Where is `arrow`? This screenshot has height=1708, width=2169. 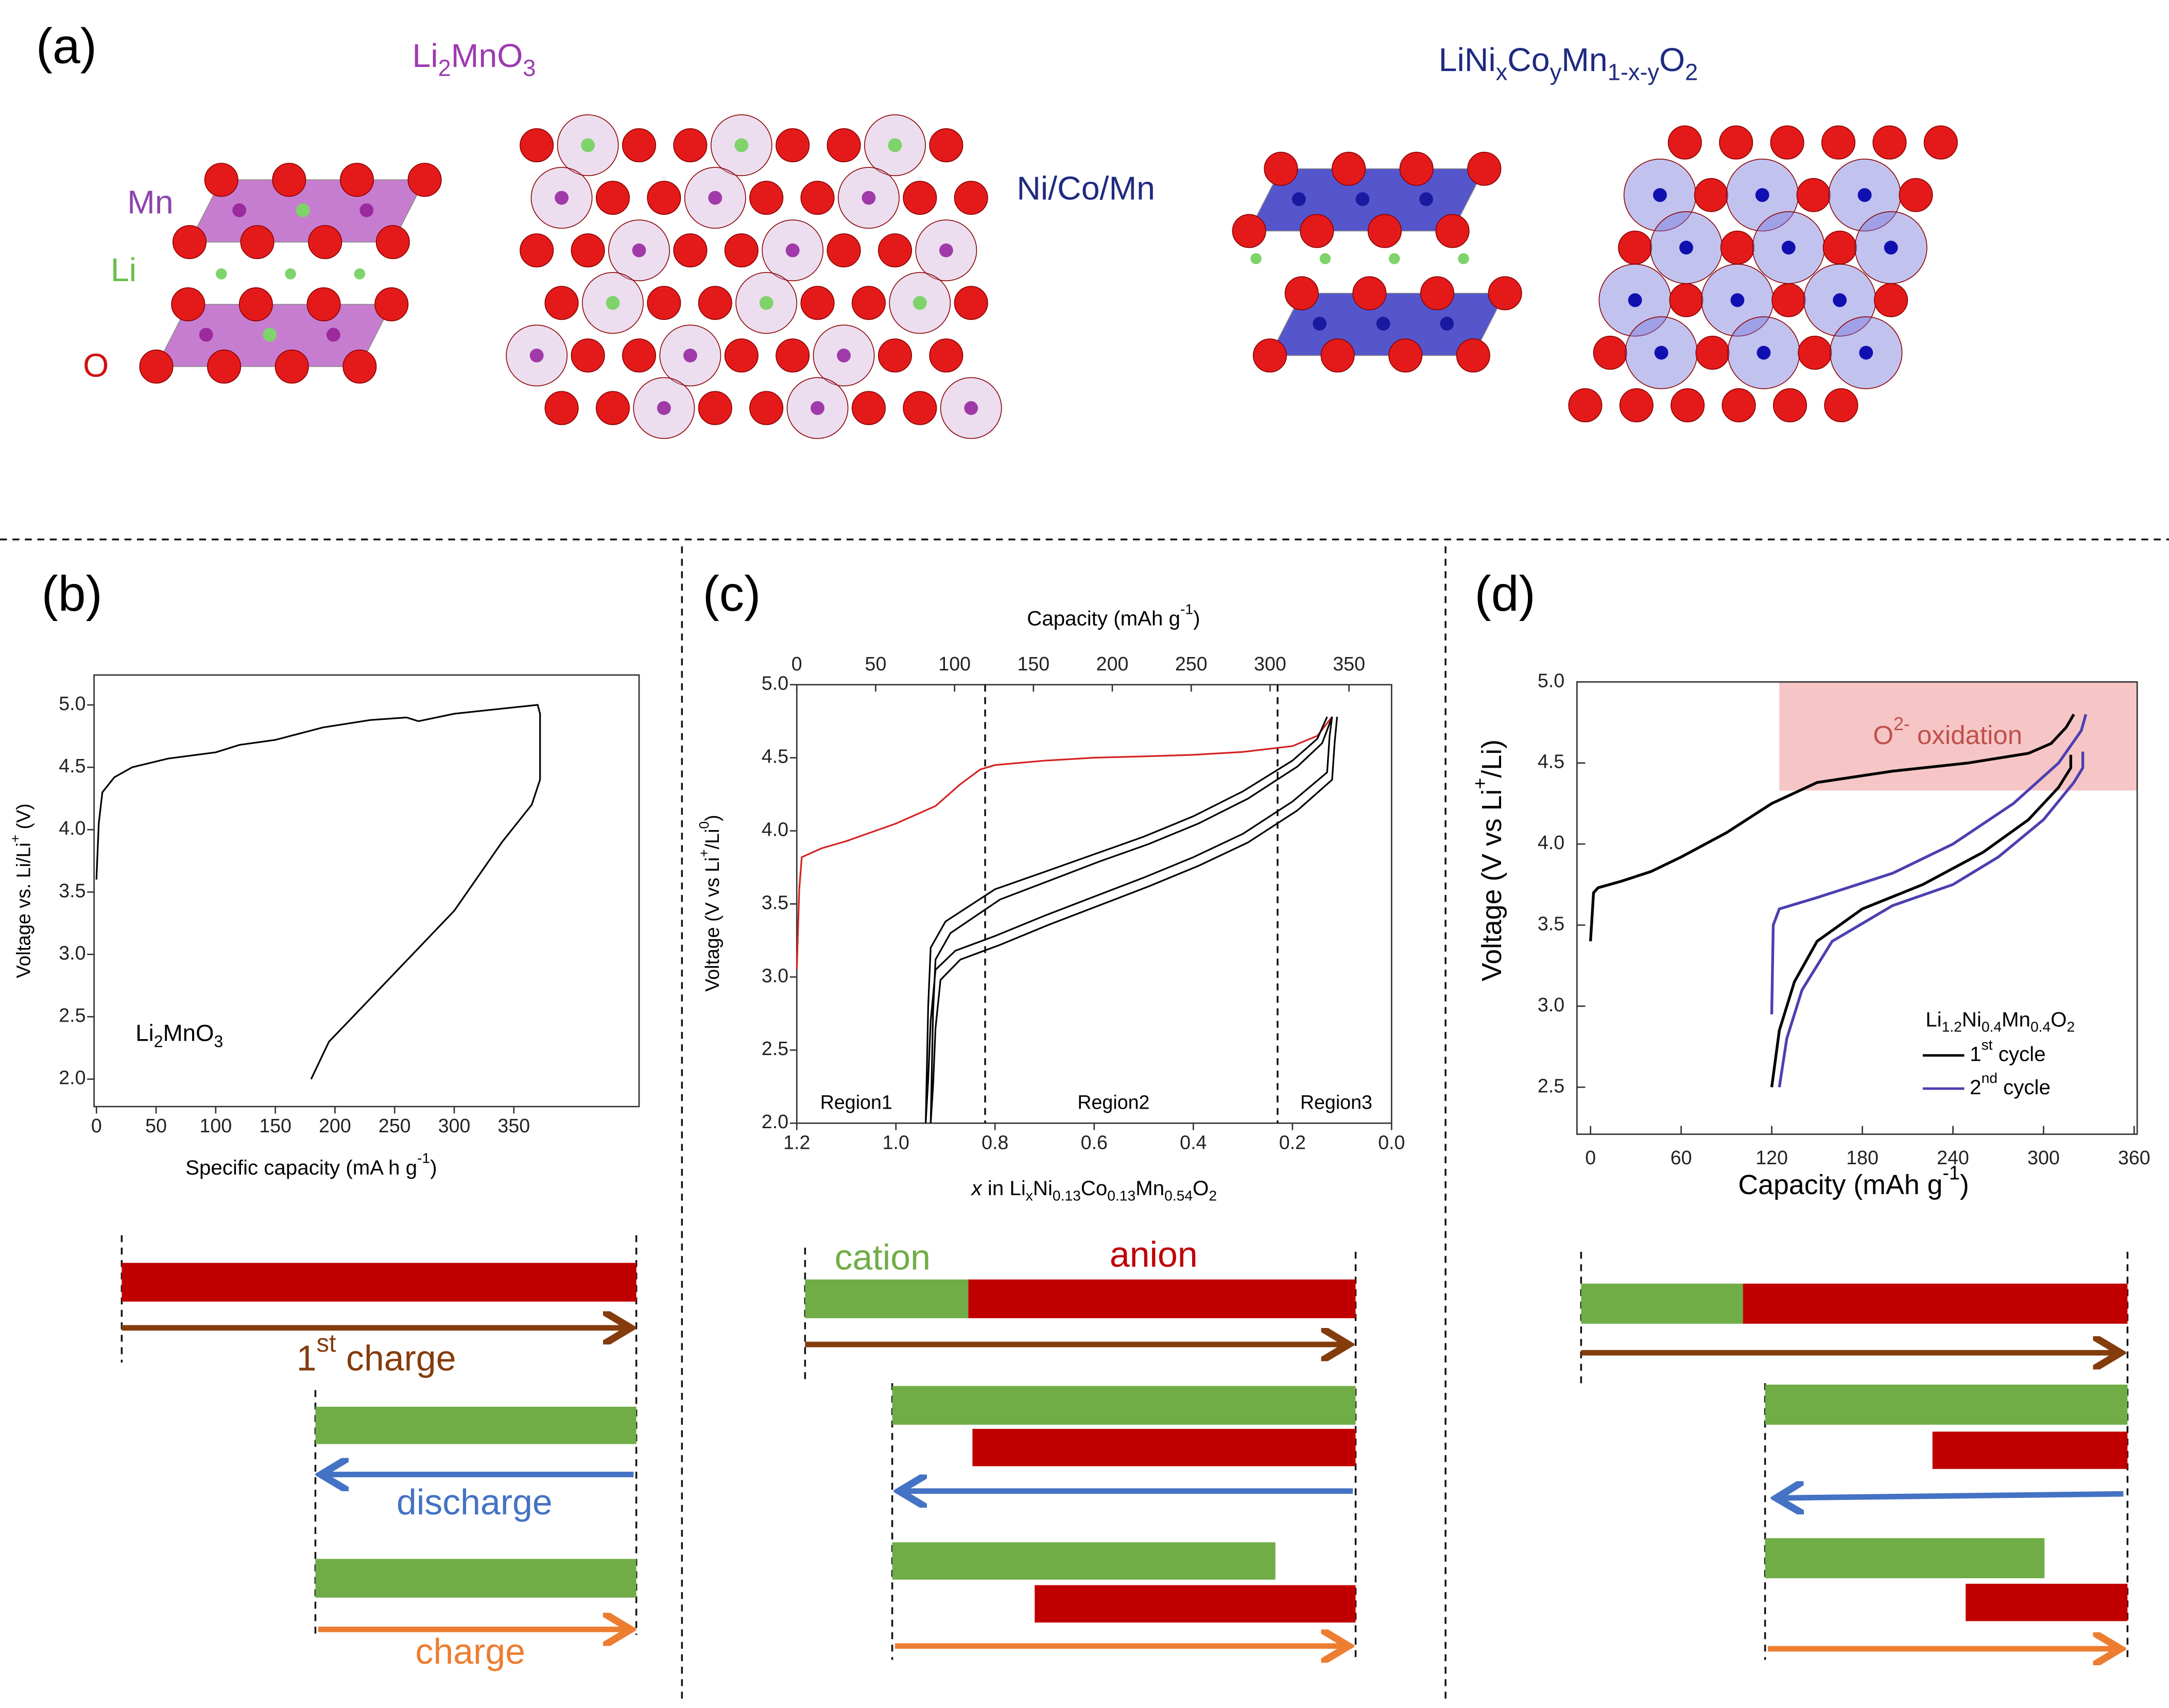
arrow is located at coordinates (1950, 1496).